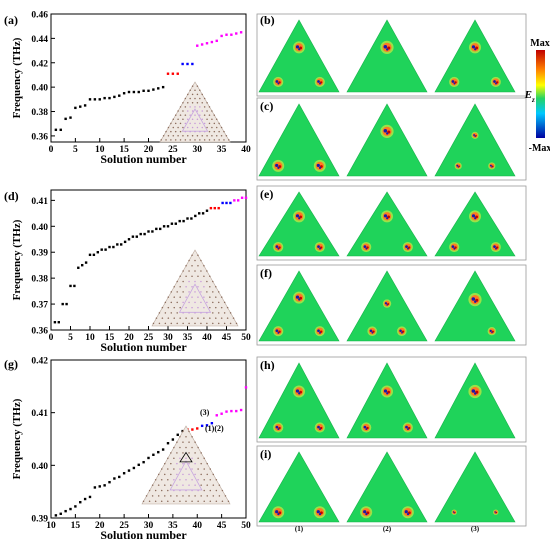 Image resolution: width=550 pixels, height=545 pixels. I want to click on field-panel-h, so click(391, 399).